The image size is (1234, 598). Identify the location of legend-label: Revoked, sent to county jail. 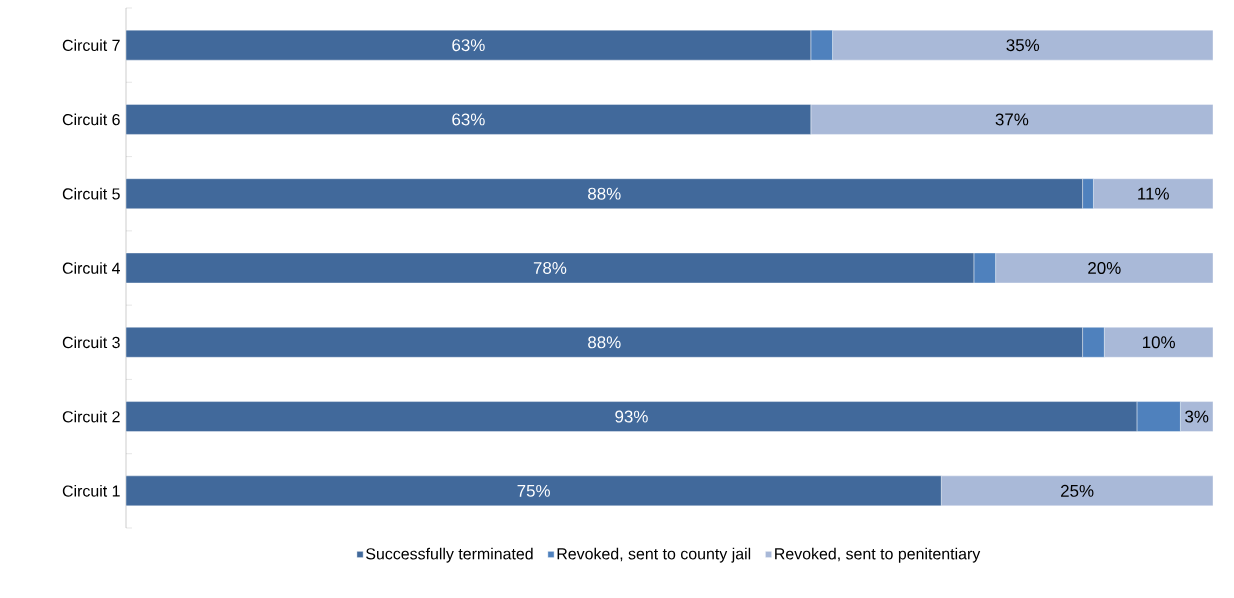
(654, 555).